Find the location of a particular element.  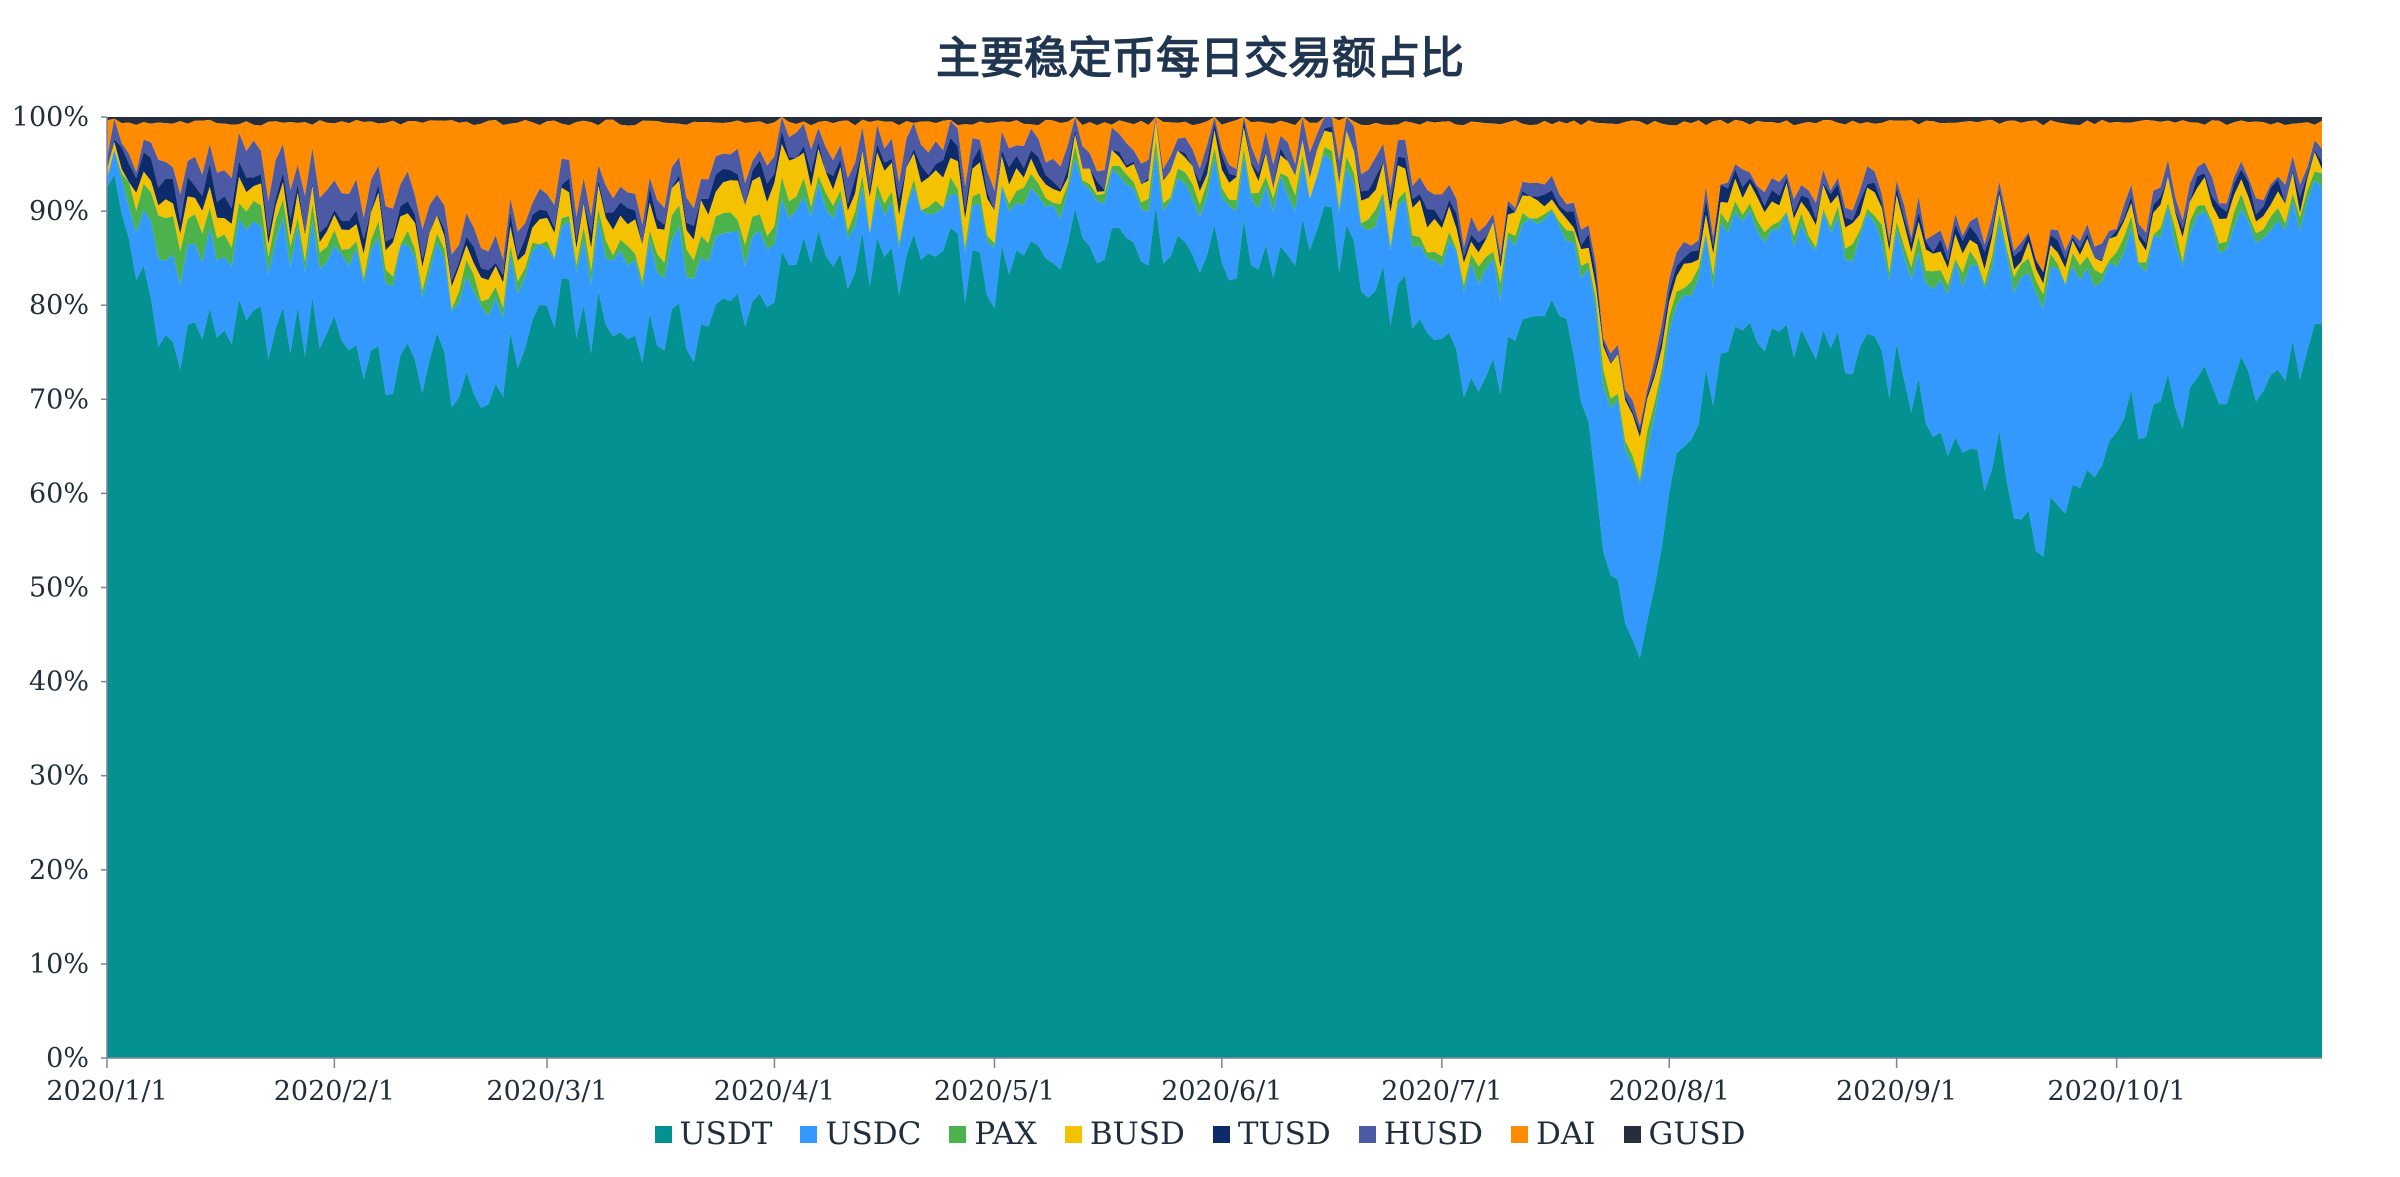

legend-label: USDT is located at coordinates (726, 1134).